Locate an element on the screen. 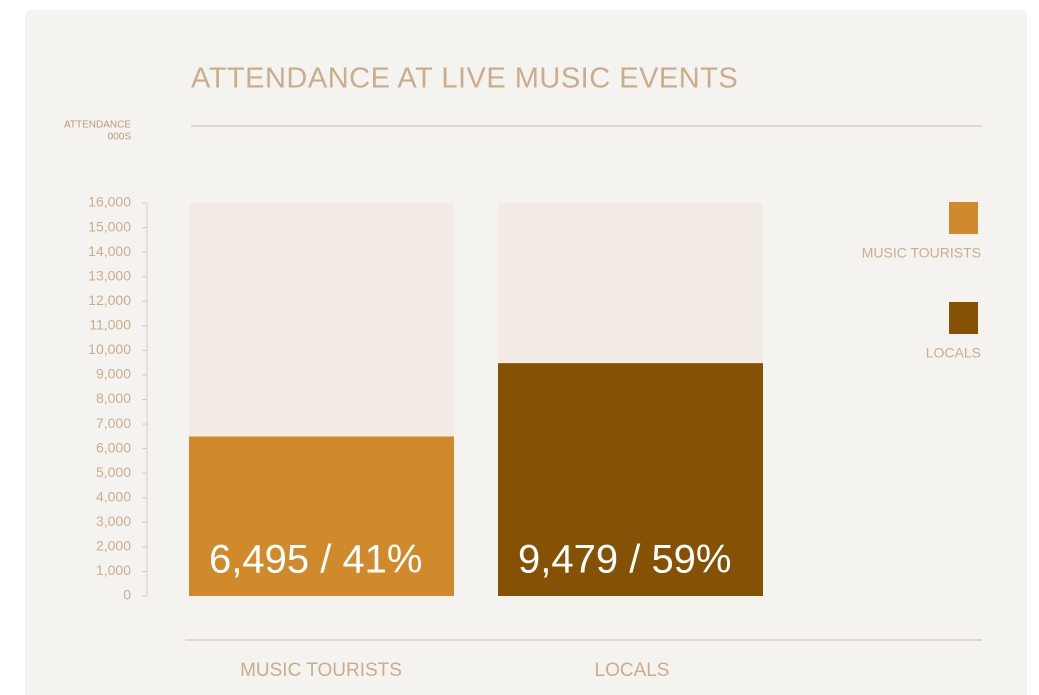  y-tick-label: 12,000 is located at coordinates (109, 300).